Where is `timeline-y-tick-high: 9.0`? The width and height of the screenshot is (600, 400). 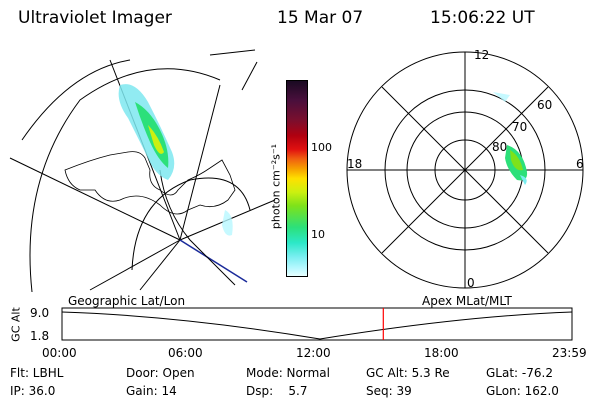
timeline-y-tick-high: 9.0 is located at coordinates (40, 313).